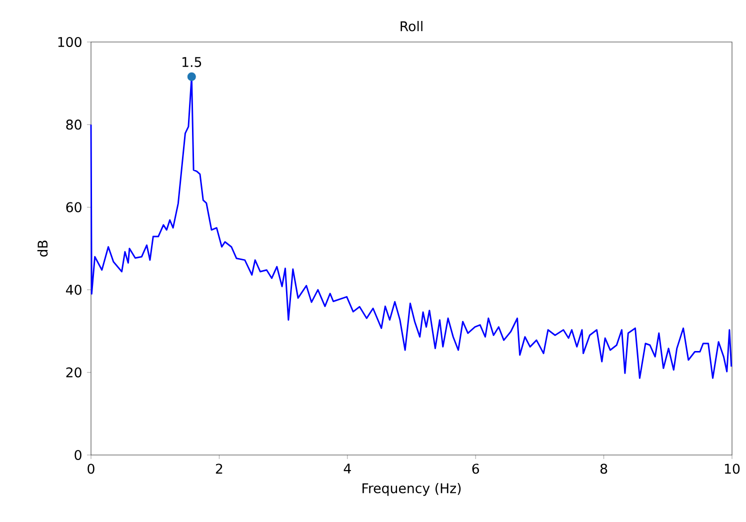 The width and height of the screenshot is (746, 522). Describe the element at coordinates (732, 469) in the screenshot. I see `x-tick-label: 10` at that location.